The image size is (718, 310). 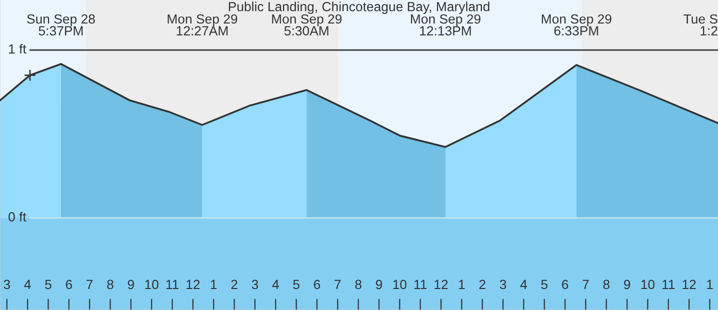 What do you see at coordinates (203, 25) in the screenshot?
I see `annotation: Mon Sep 29 12:27AM` at bounding box center [203, 25].